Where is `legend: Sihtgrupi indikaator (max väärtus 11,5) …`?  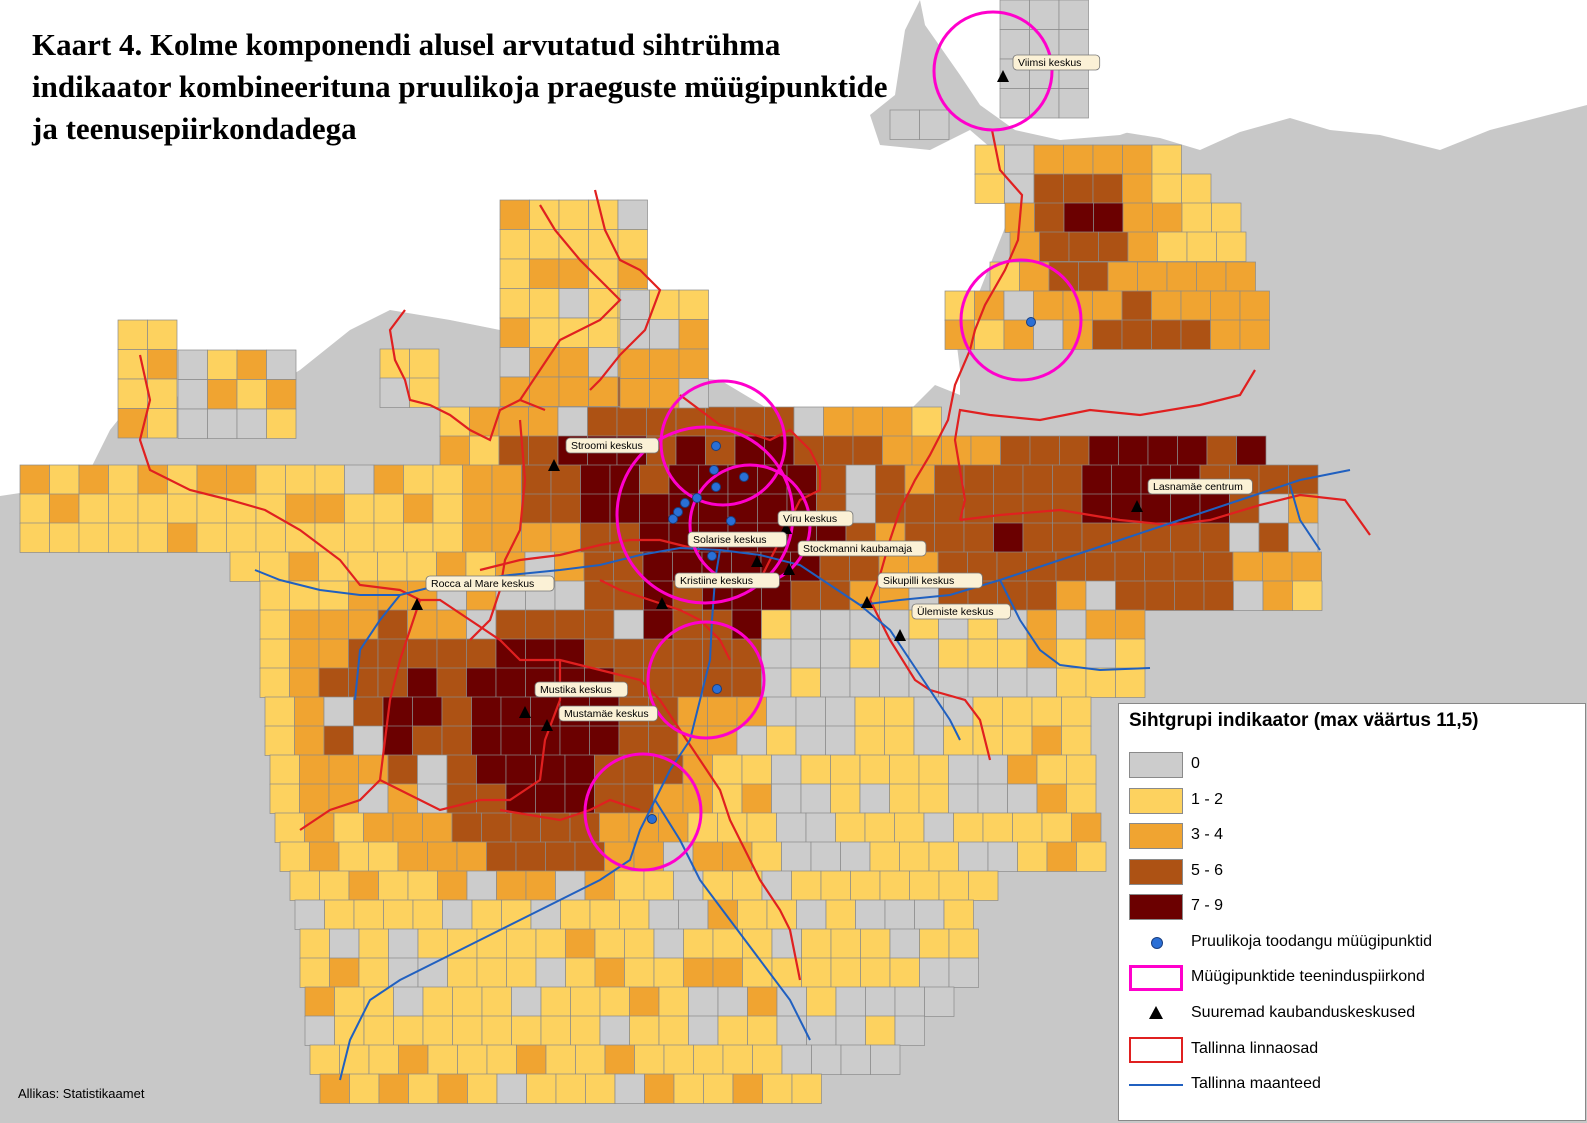
legend: Sihtgrupi indikaator (max väärtus 11,5) … is located at coordinates (1352, 912).